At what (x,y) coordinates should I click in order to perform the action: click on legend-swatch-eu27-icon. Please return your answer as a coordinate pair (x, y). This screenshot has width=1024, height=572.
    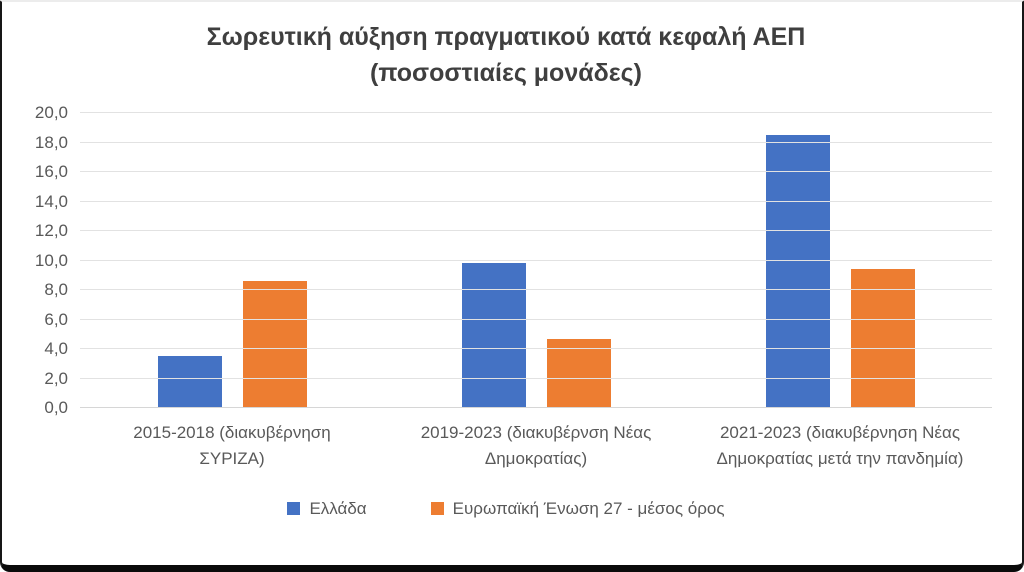
    Looking at the image, I should click on (437, 509).